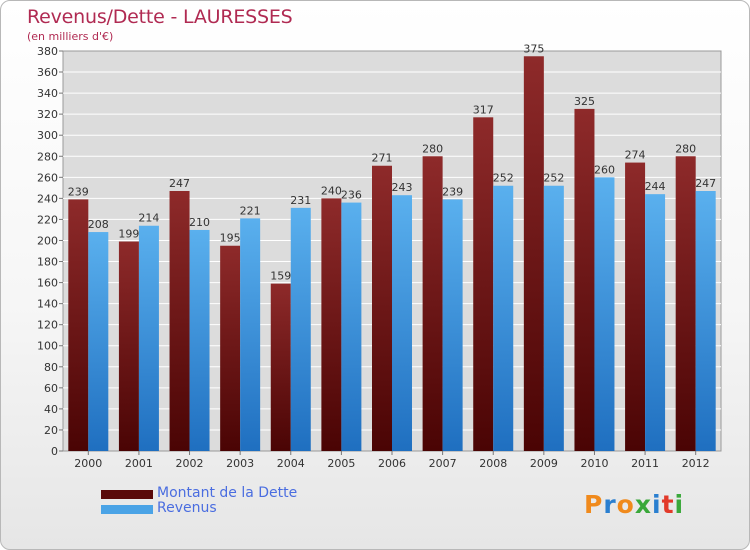  I want to click on data-label: 375, so click(533, 48).